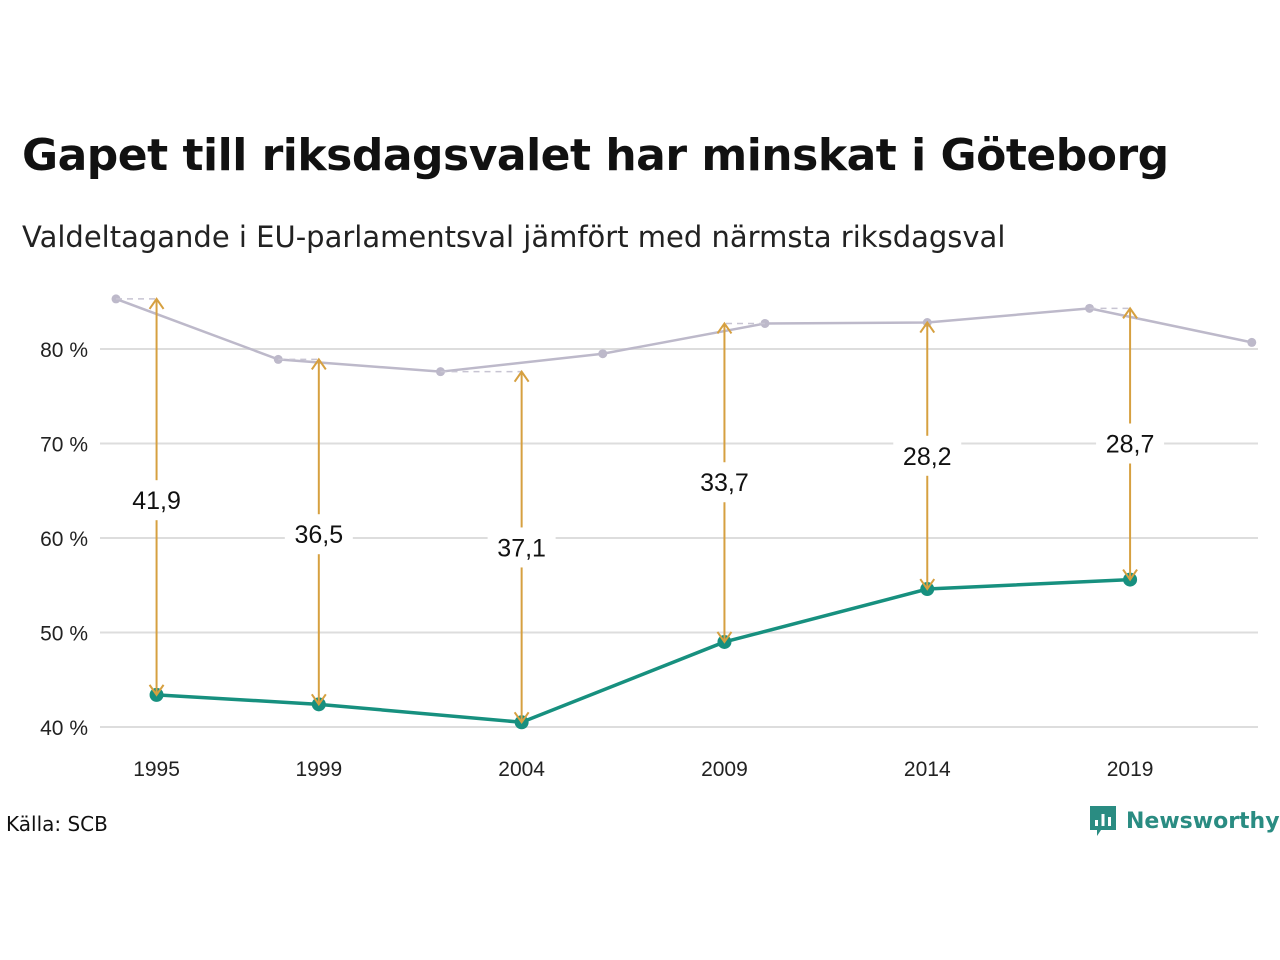 This screenshot has width=1280, height=960. What do you see at coordinates (64, 634) in the screenshot?
I see `y-tick-label: 50 %` at bounding box center [64, 634].